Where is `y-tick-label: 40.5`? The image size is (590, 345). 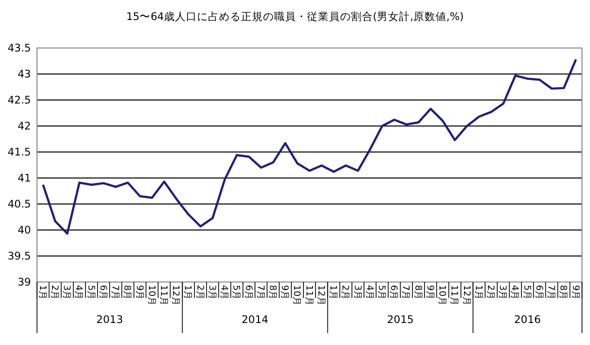 y-tick-label: 40.5 is located at coordinates (19, 204).